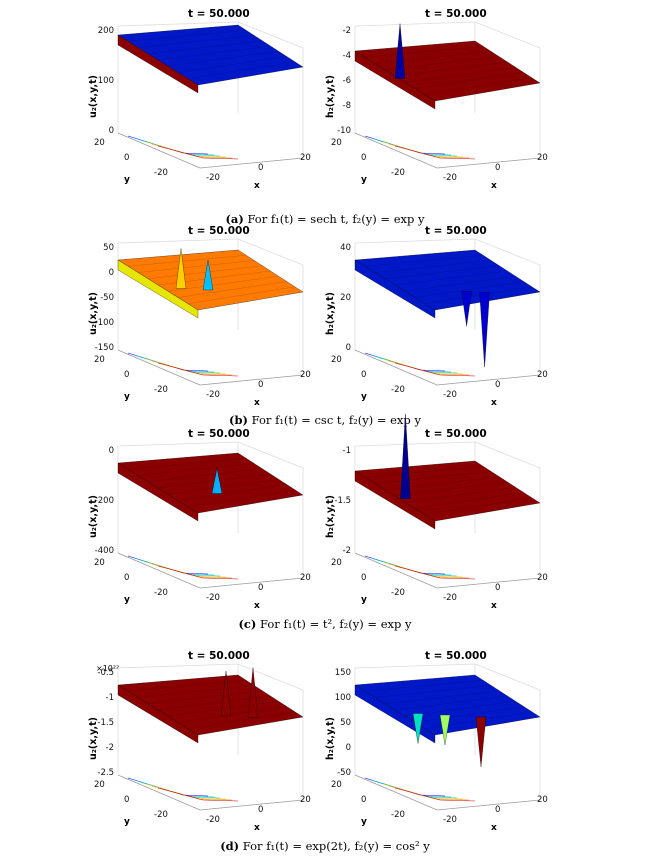 This screenshot has height=857, width=650. I want to click on z-tick-label: 50, so click(345, 723).